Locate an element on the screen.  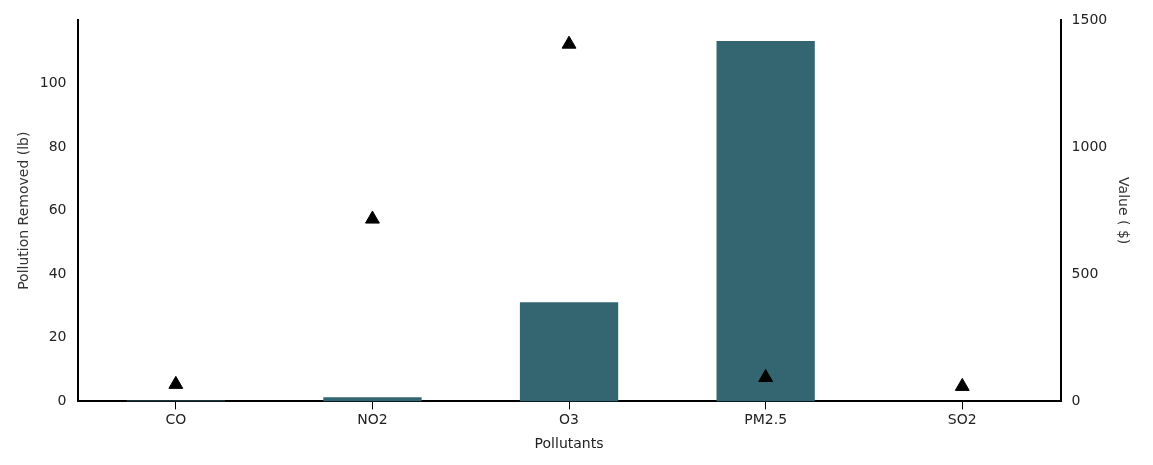
y-tick-label: 0 is located at coordinates (62, 400).